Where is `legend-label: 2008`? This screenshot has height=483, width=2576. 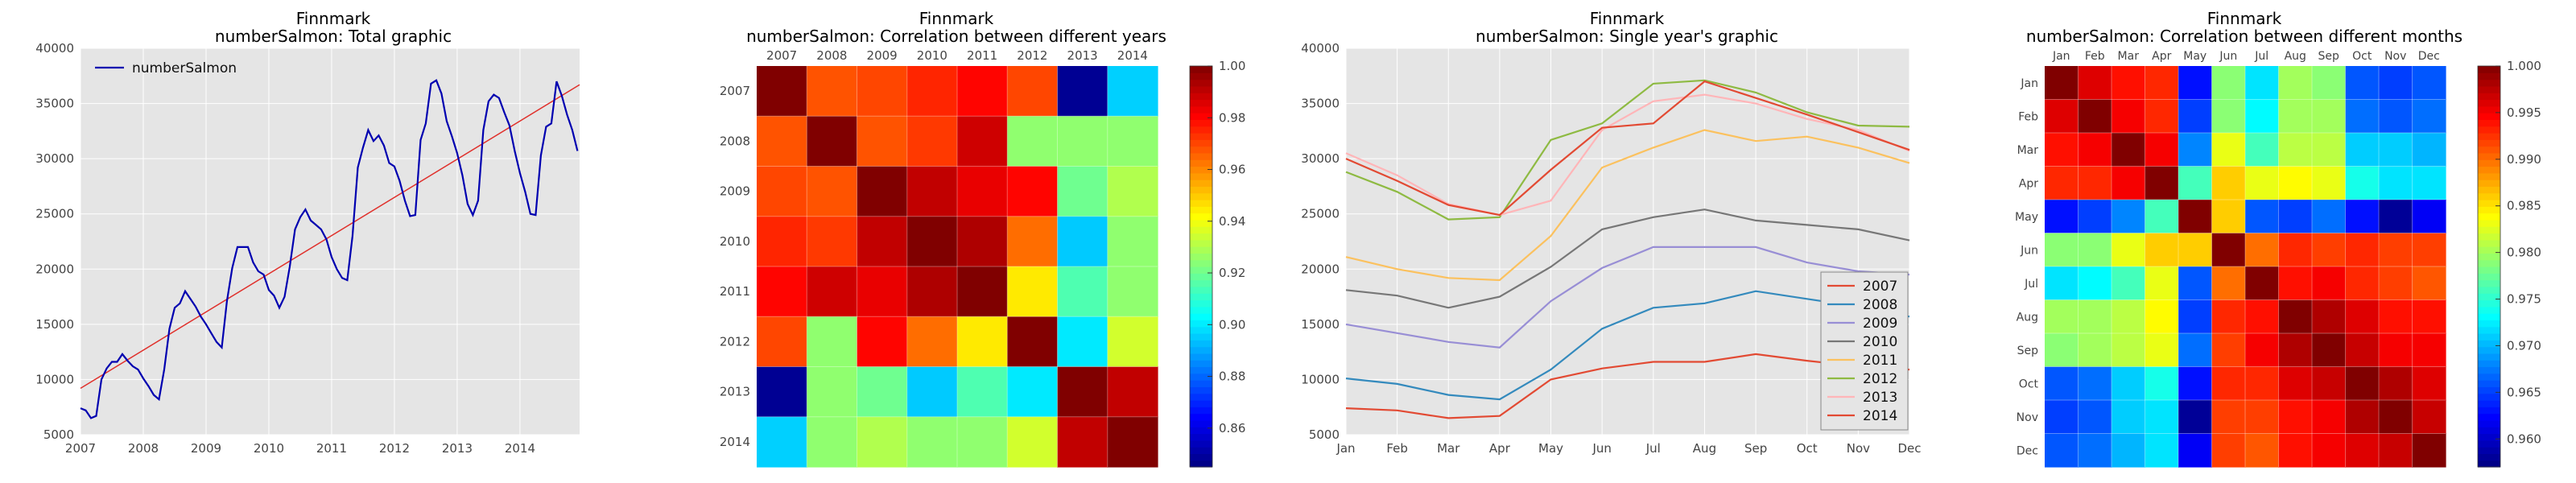 legend-label: 2008 is located at coordinates (1880, 305).